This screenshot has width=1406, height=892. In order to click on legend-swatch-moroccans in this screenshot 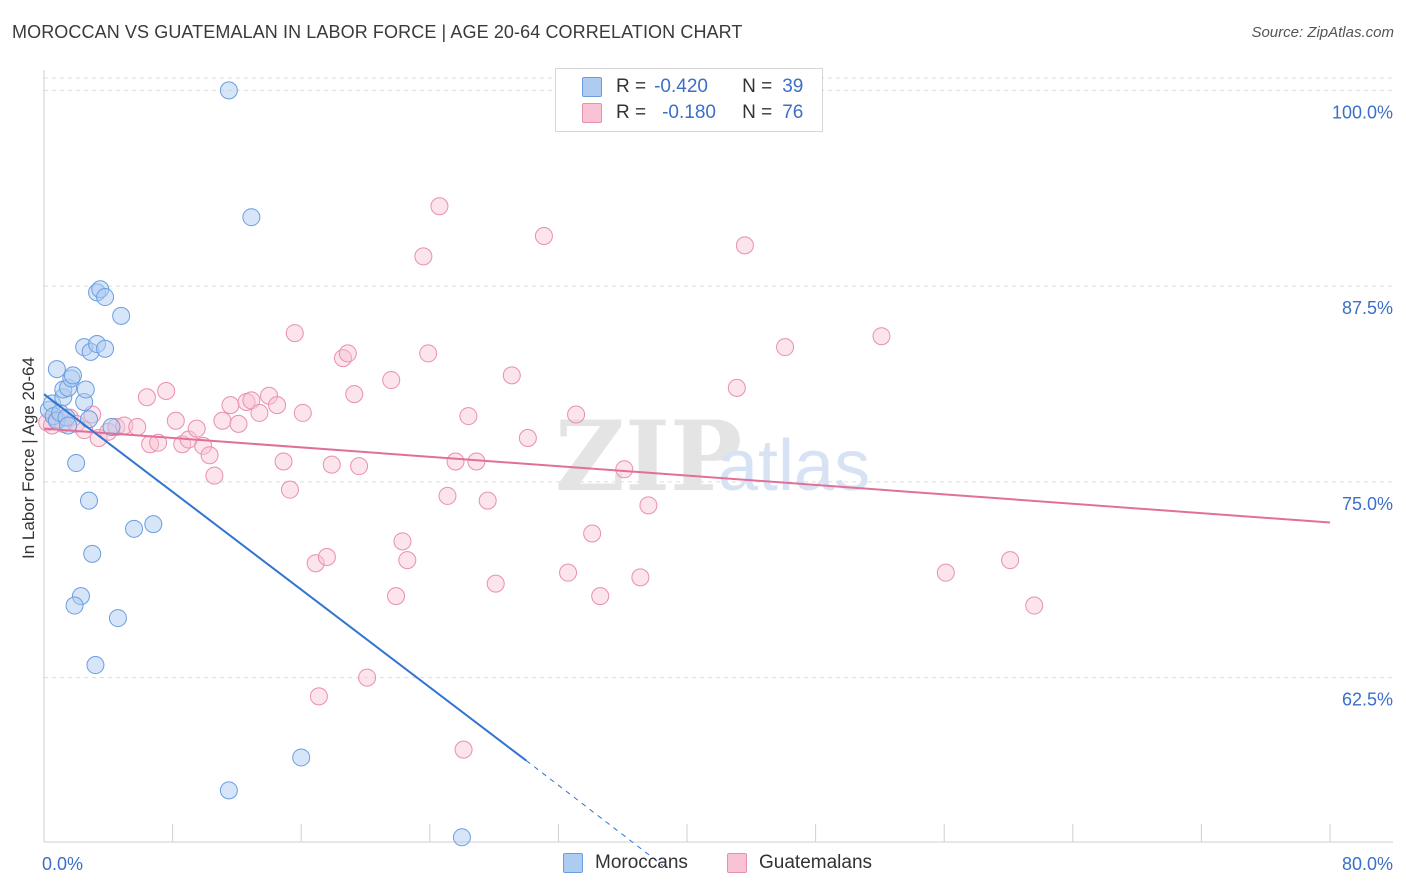, I will do `click(592, 87)`.